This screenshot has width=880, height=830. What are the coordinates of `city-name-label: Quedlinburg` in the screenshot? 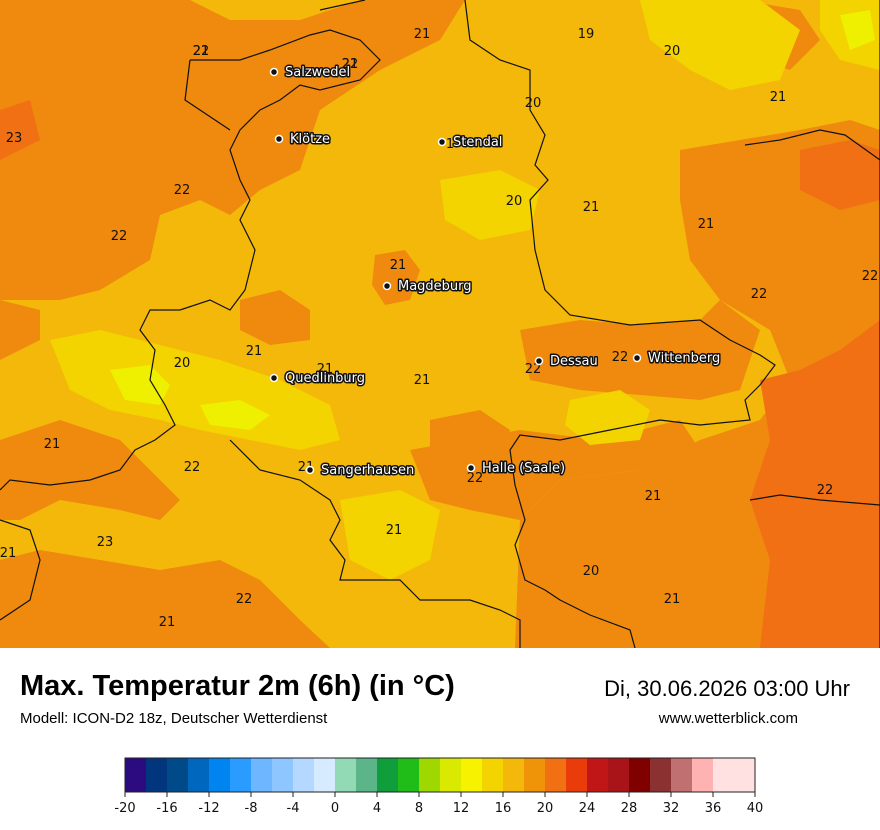 It's located at (325, 378).